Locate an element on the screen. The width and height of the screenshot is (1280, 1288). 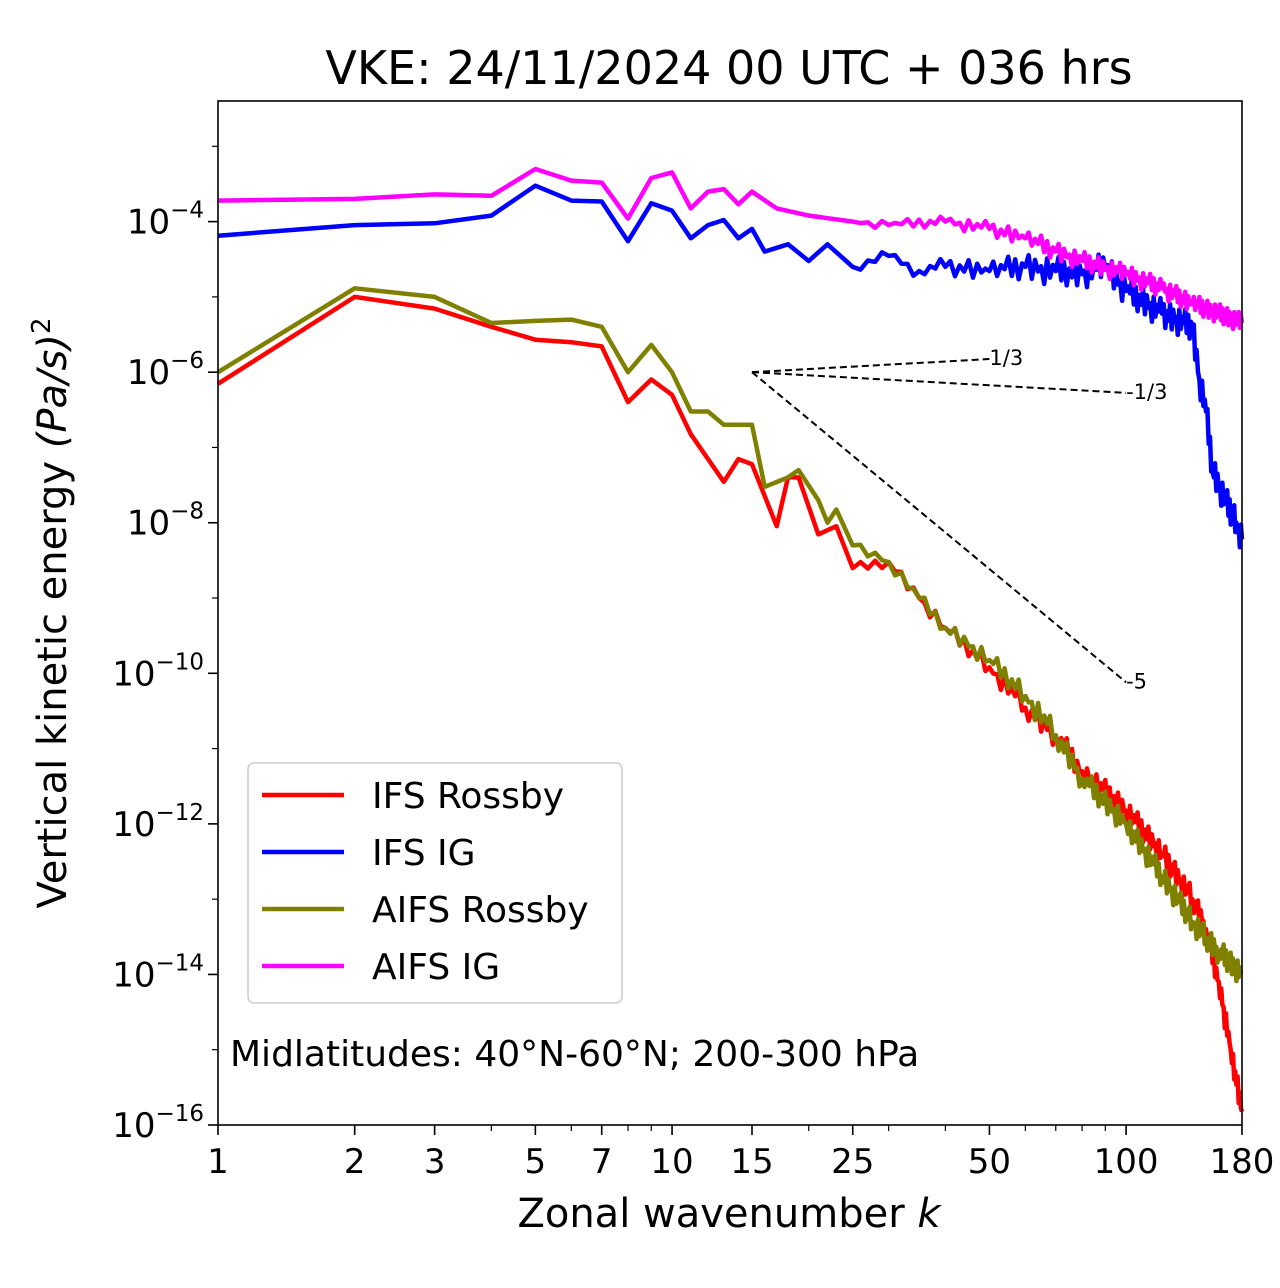
legend-label-ifs-ig: IFS IG is located at coordinates (424, 853).